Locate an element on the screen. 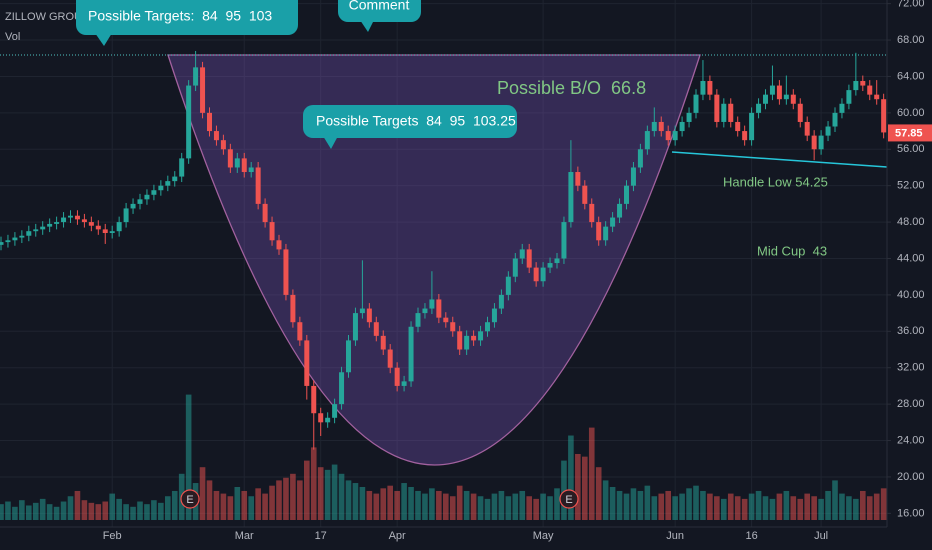  earnings-text: E is located at coordinates (568, 500).